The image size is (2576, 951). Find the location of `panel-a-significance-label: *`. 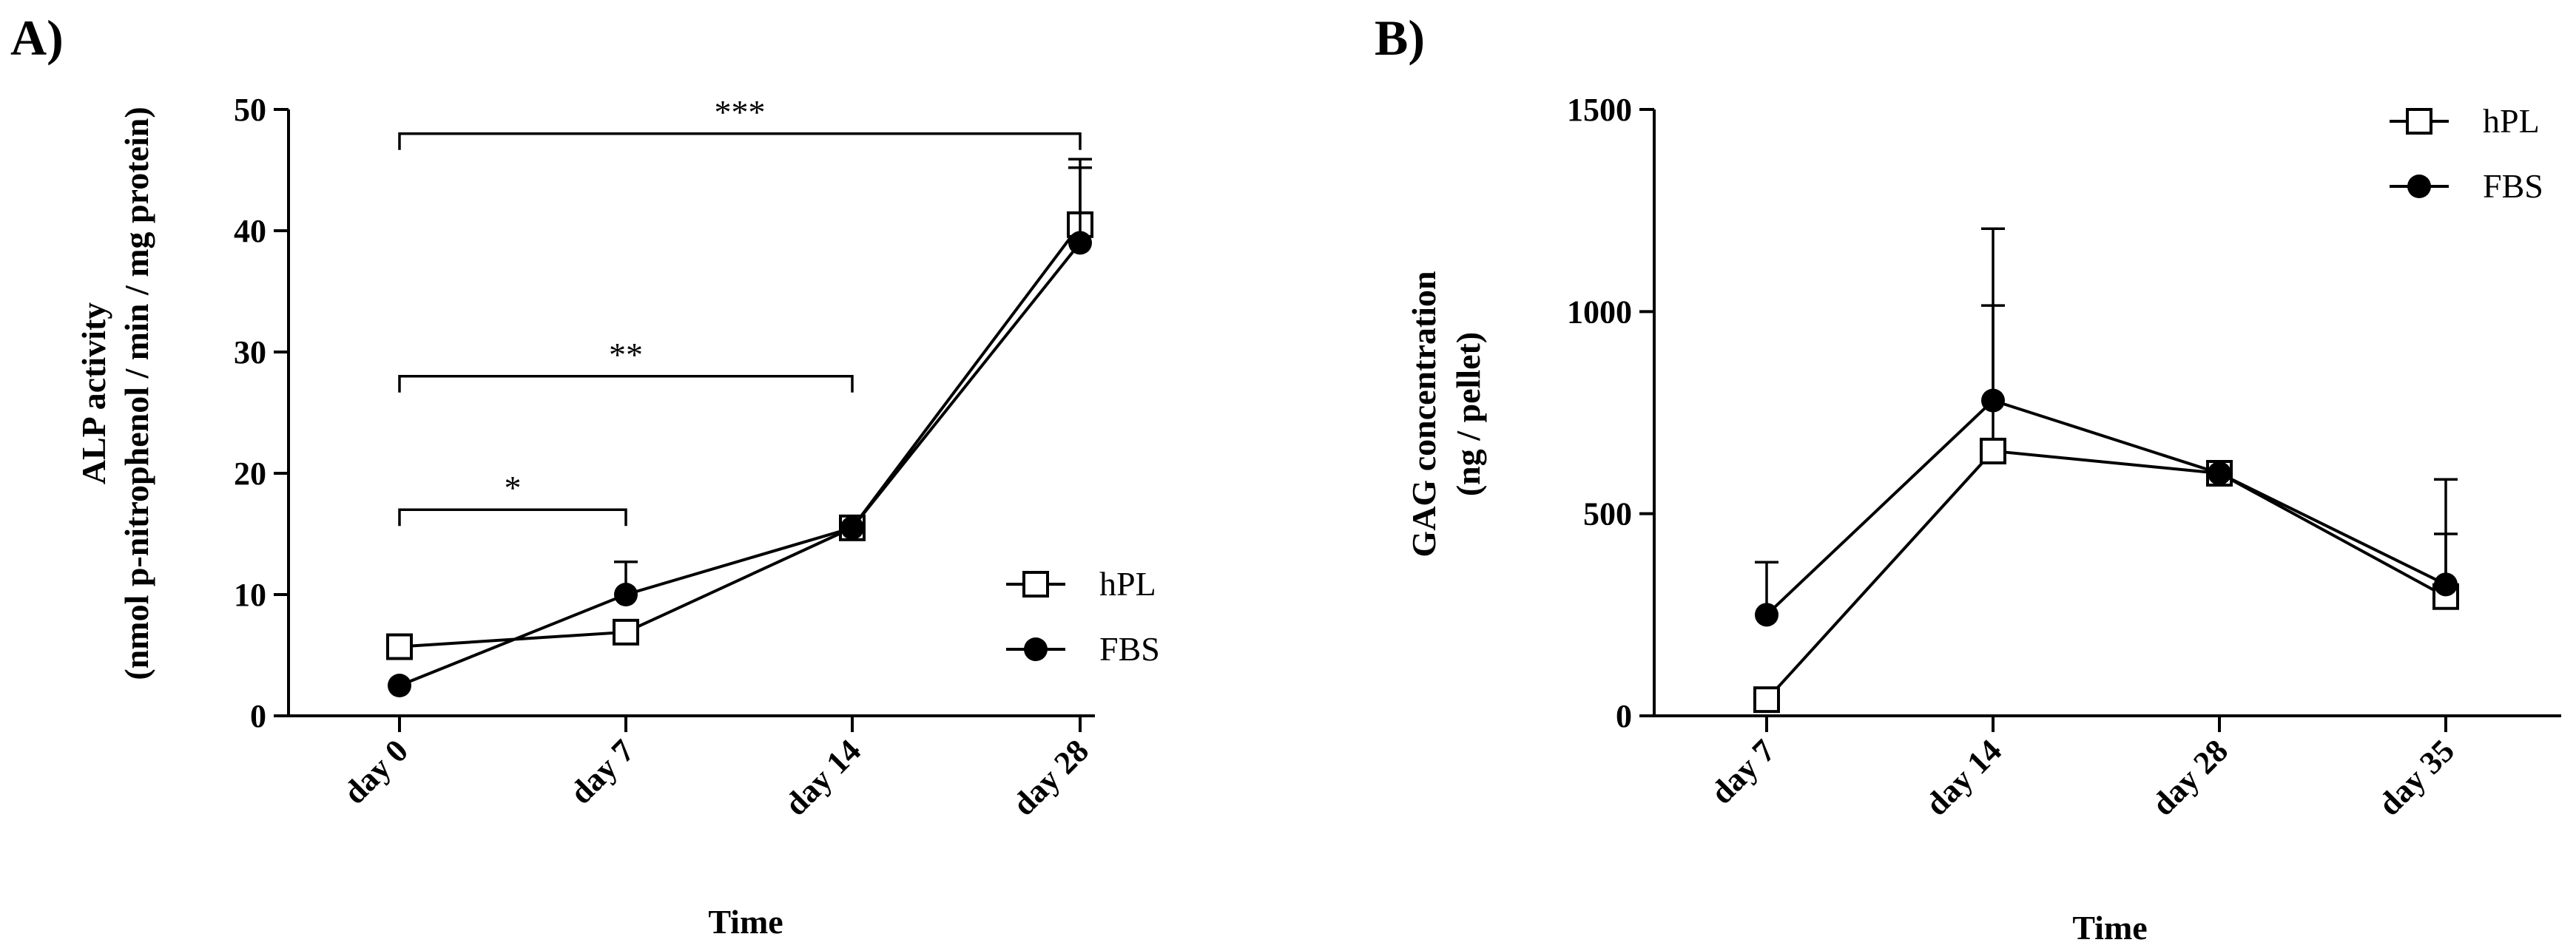

panel-a-significance-label: * is located at coordinates (513, 488).